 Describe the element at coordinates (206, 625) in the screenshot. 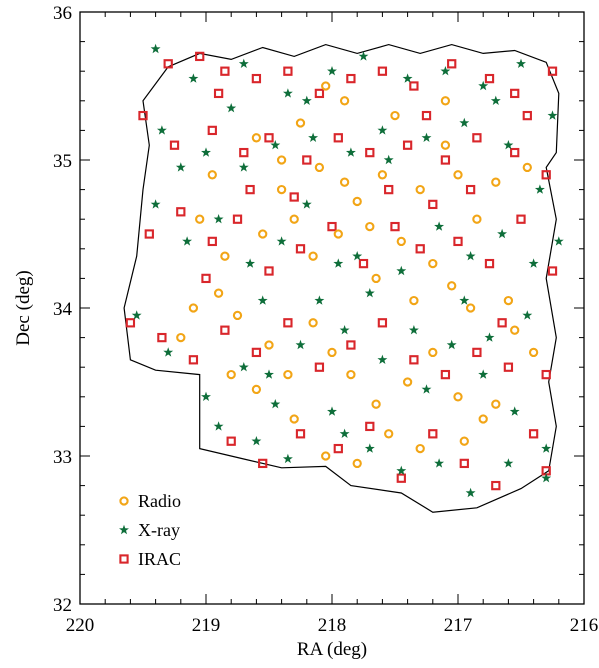

I see `x-tick-label: 219` at that location.